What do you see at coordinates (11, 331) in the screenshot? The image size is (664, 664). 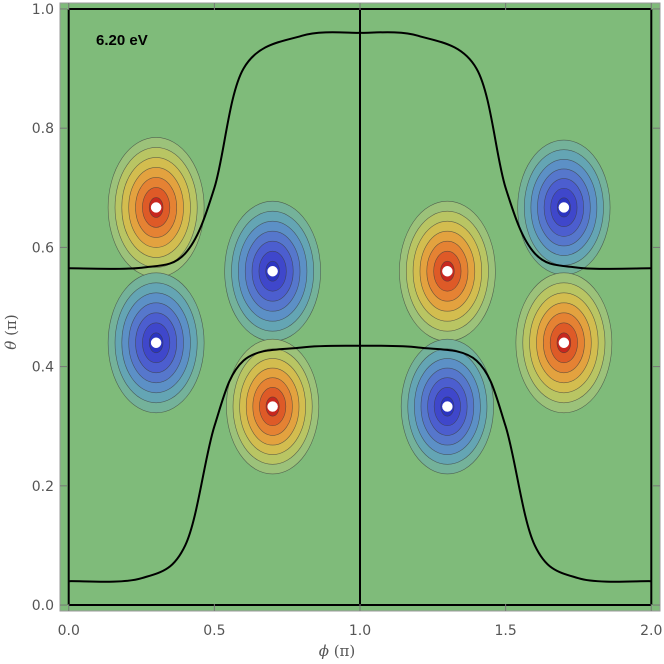 I see `y-axis-title: θ (π)` at bounding box center [11, 331].